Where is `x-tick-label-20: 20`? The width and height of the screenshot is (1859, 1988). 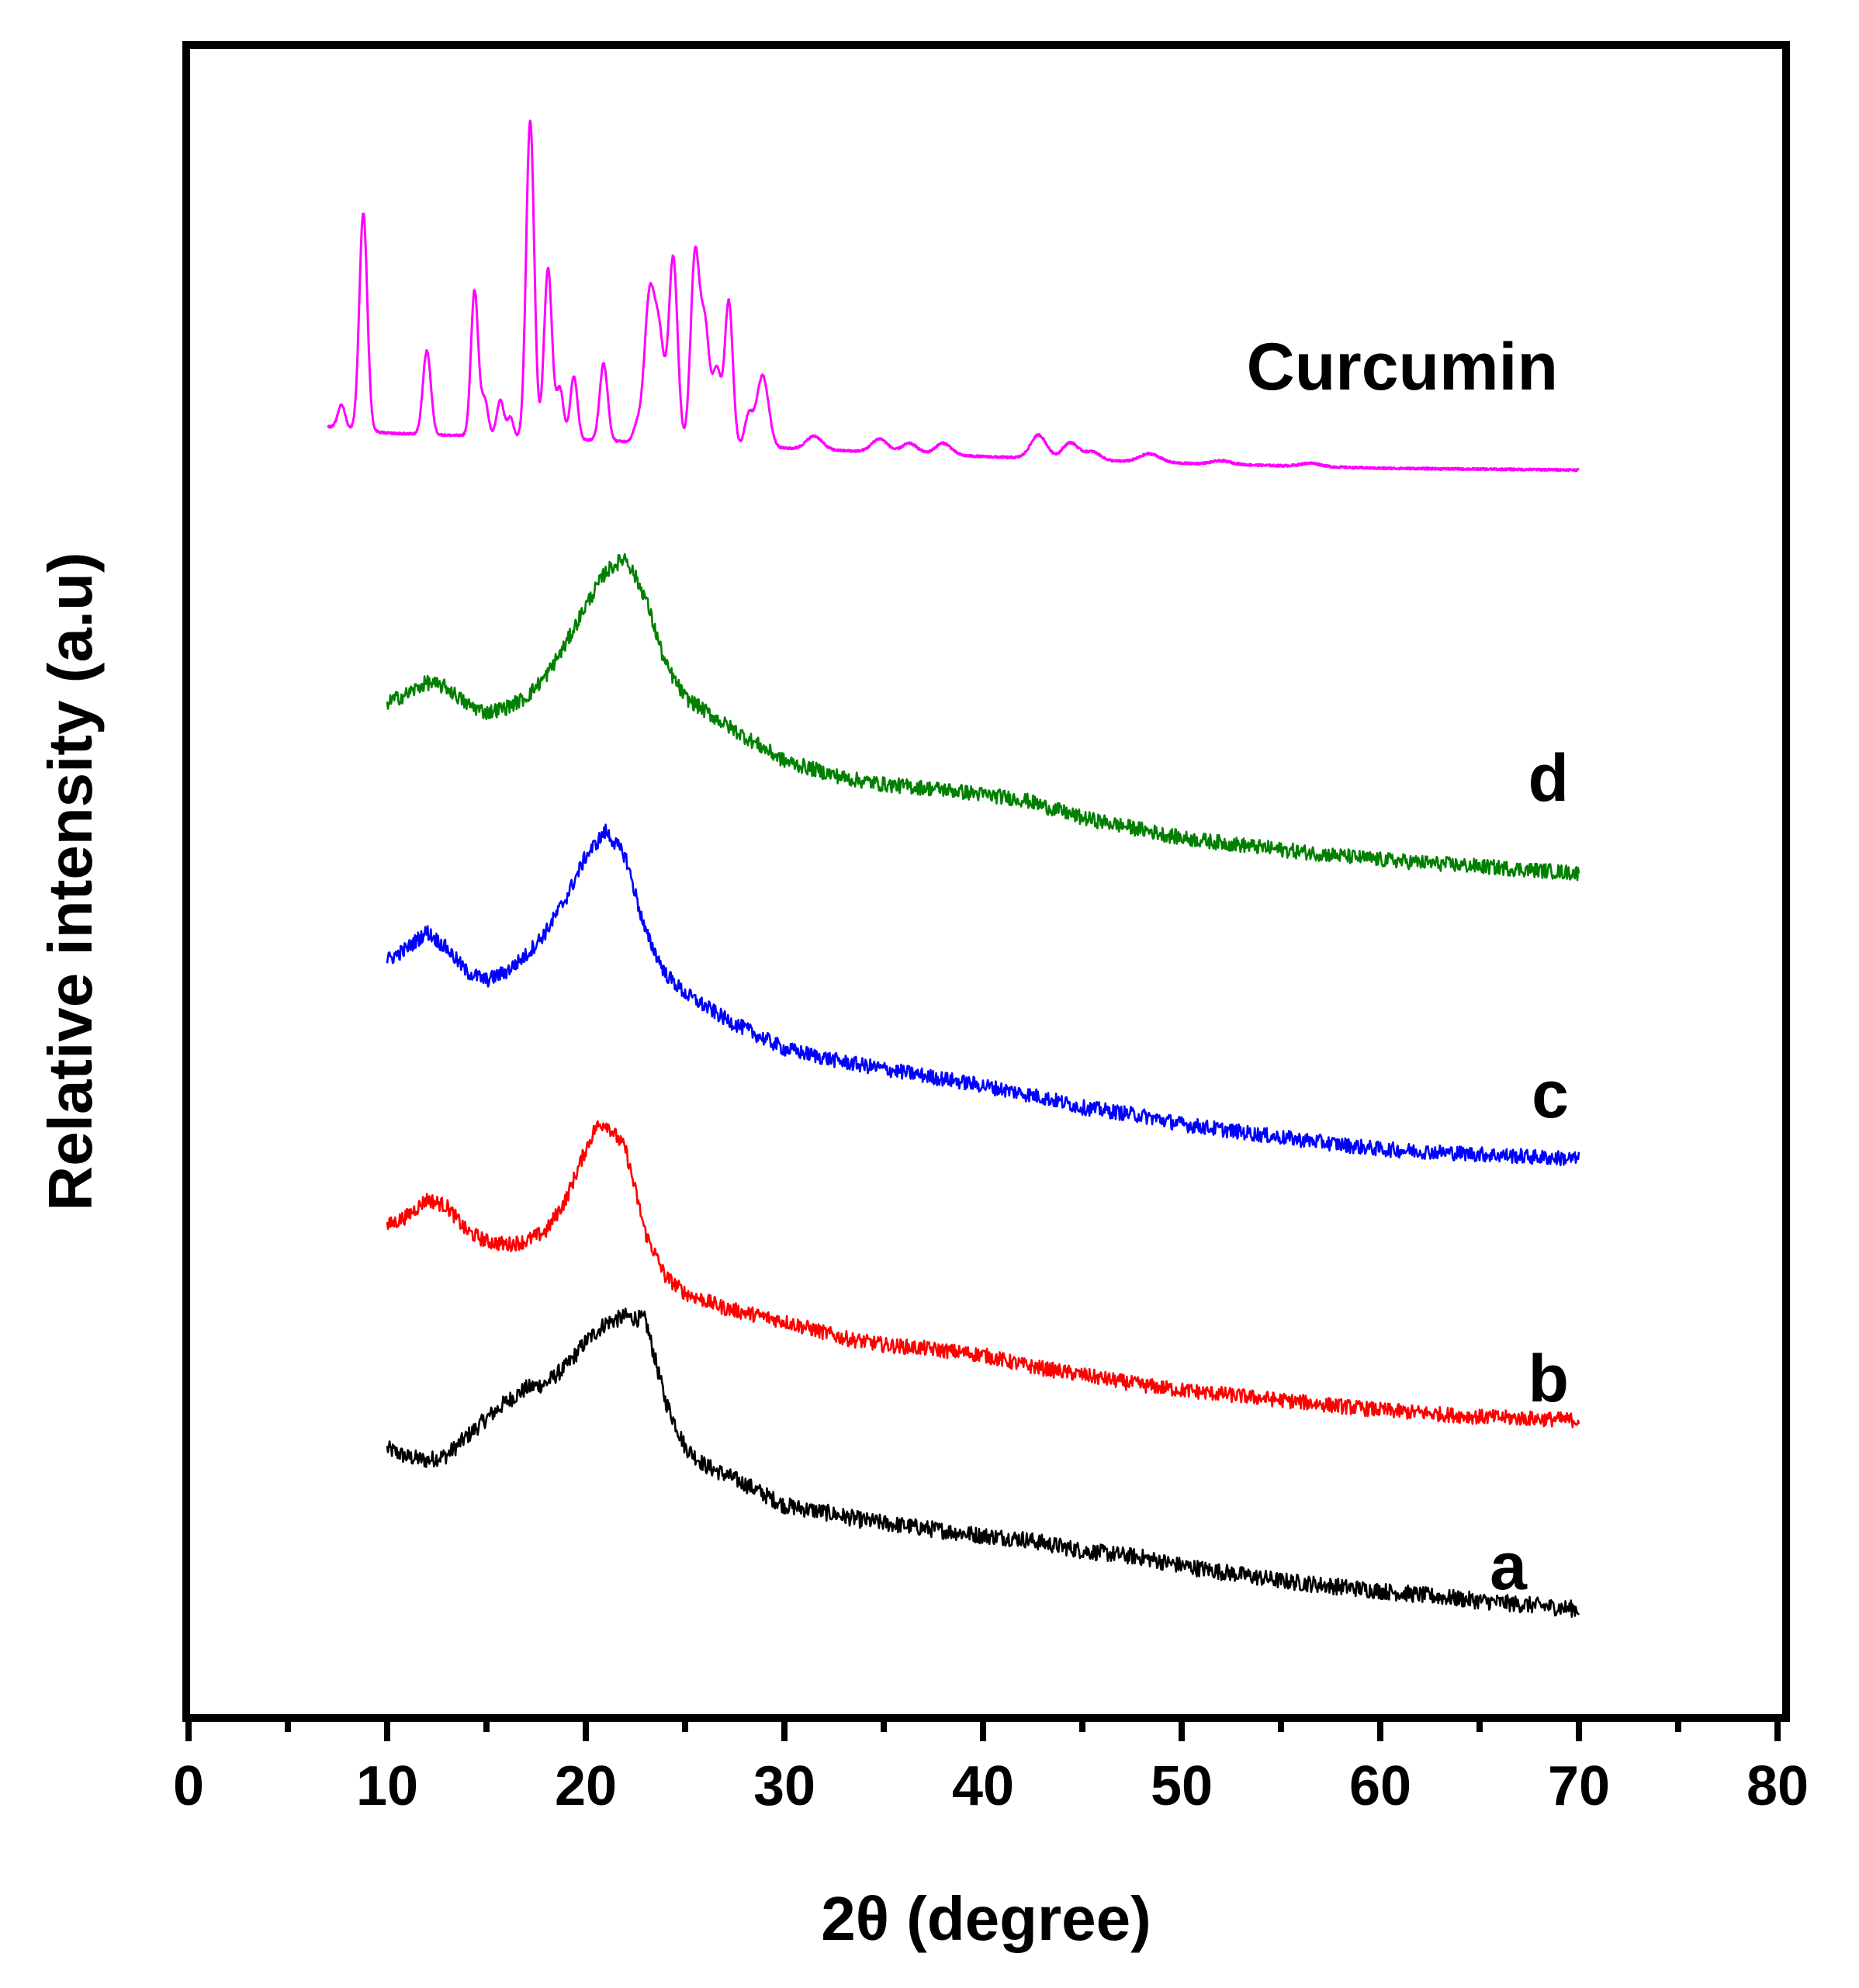 x-tick-label-20: 20 is located at coordinates (586, 1786).